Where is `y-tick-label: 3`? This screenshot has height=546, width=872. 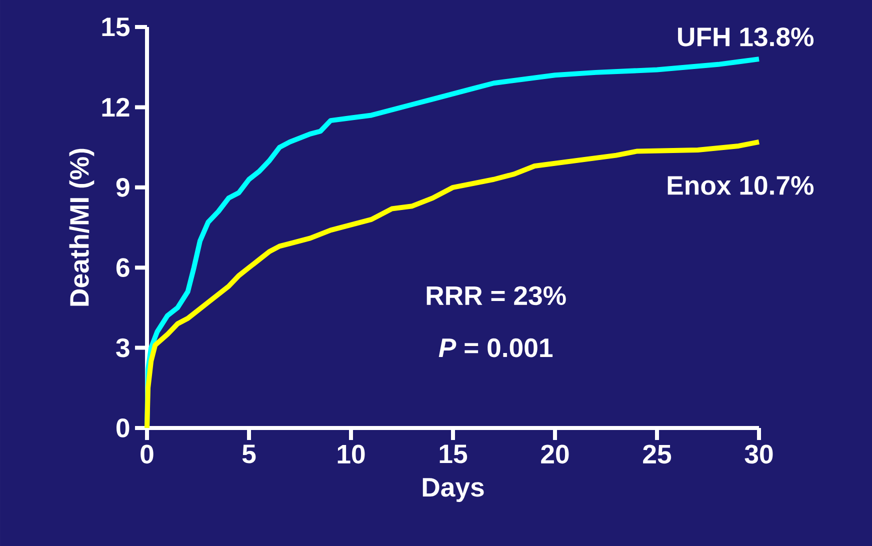
y-tick-label: 3 is located at coordinates (123, 348).